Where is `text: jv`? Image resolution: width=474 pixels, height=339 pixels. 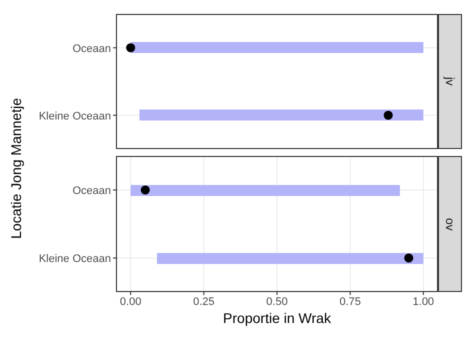
text: jv is located at coordinates (450, 81).